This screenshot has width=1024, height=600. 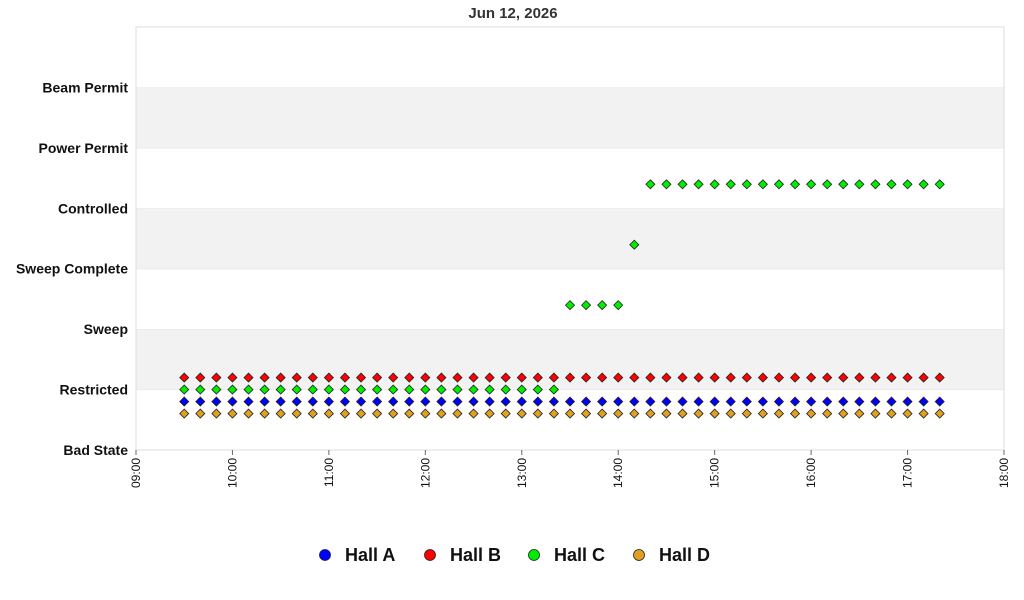 What do you see at coordinates (684, 555) in the screenshot?
I see `legend-label: Hall D` at bounding box center [684, 555].